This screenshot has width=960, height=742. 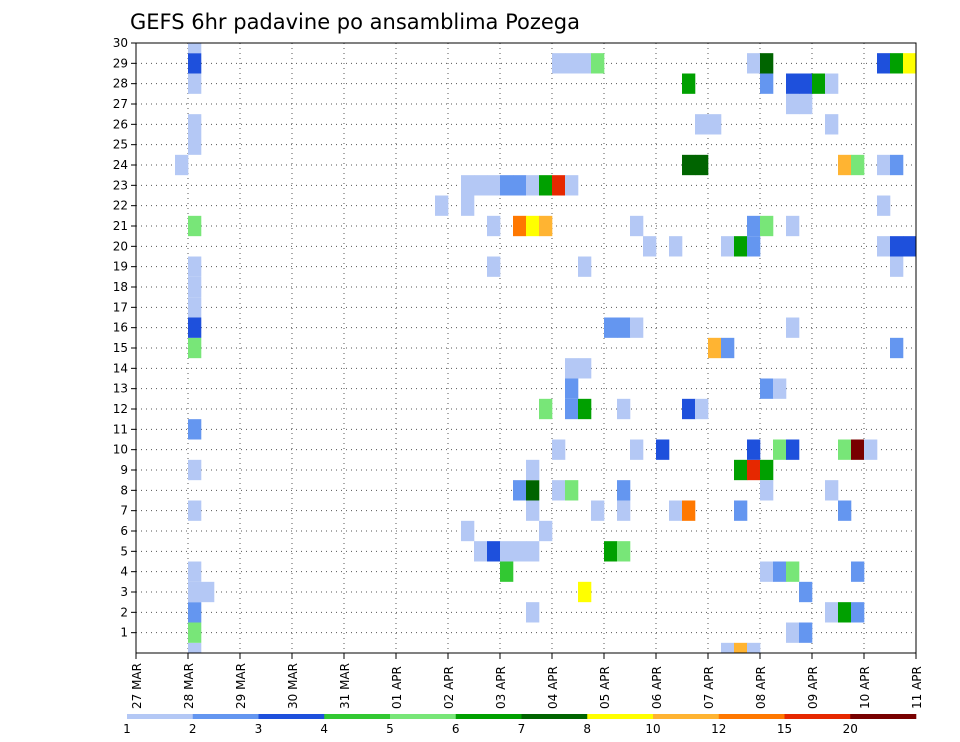 What do you see at coordinates (120, 206) in the screenshot?
I see `y-tick-label: 22` at bounding box center [120, 206].